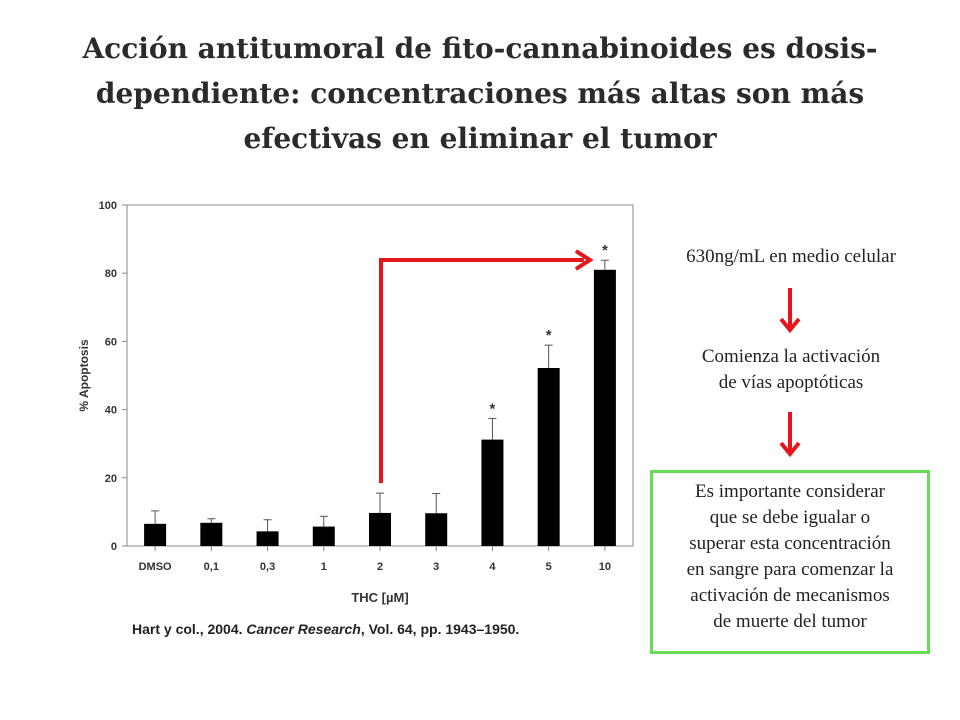 This screenshot has width=960, height=720. I want to click on concentration-text: 630ng/mL en medio celular, so click(791, 256).